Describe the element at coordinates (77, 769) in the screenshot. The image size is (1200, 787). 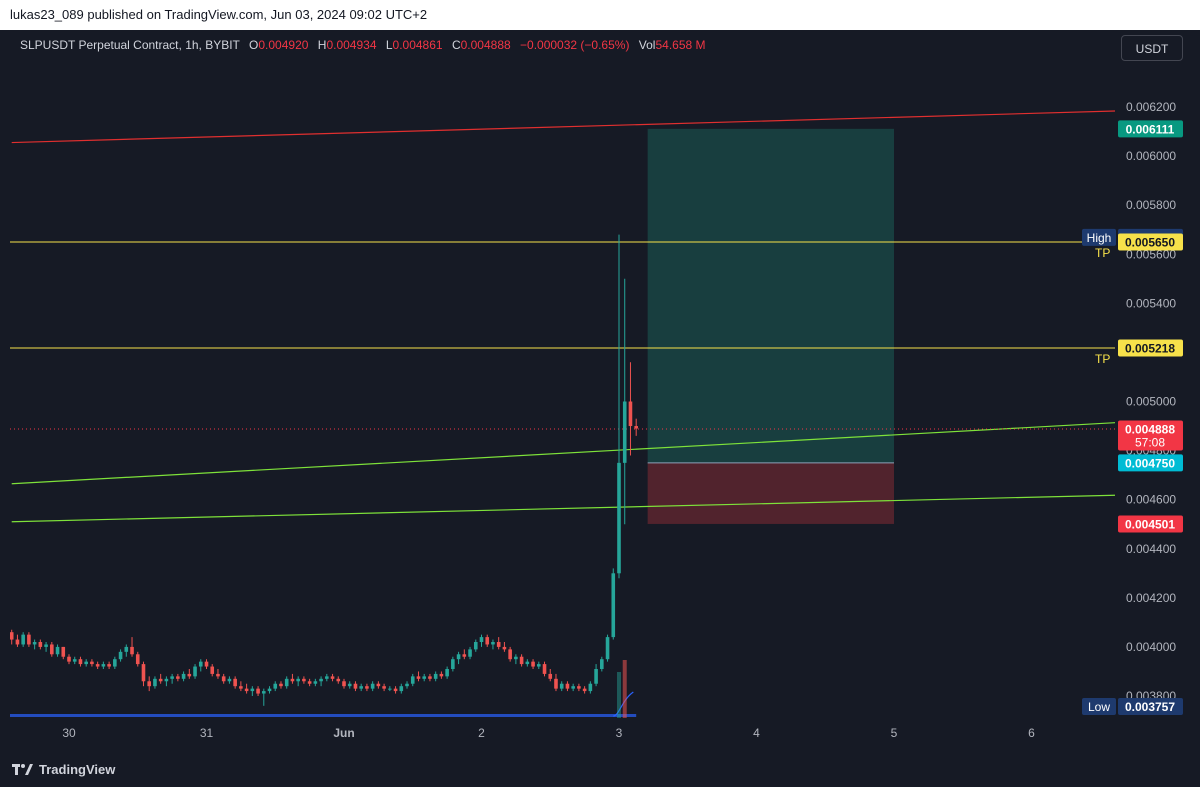
I see `tradingview-brand-text: TradingView` at that location.